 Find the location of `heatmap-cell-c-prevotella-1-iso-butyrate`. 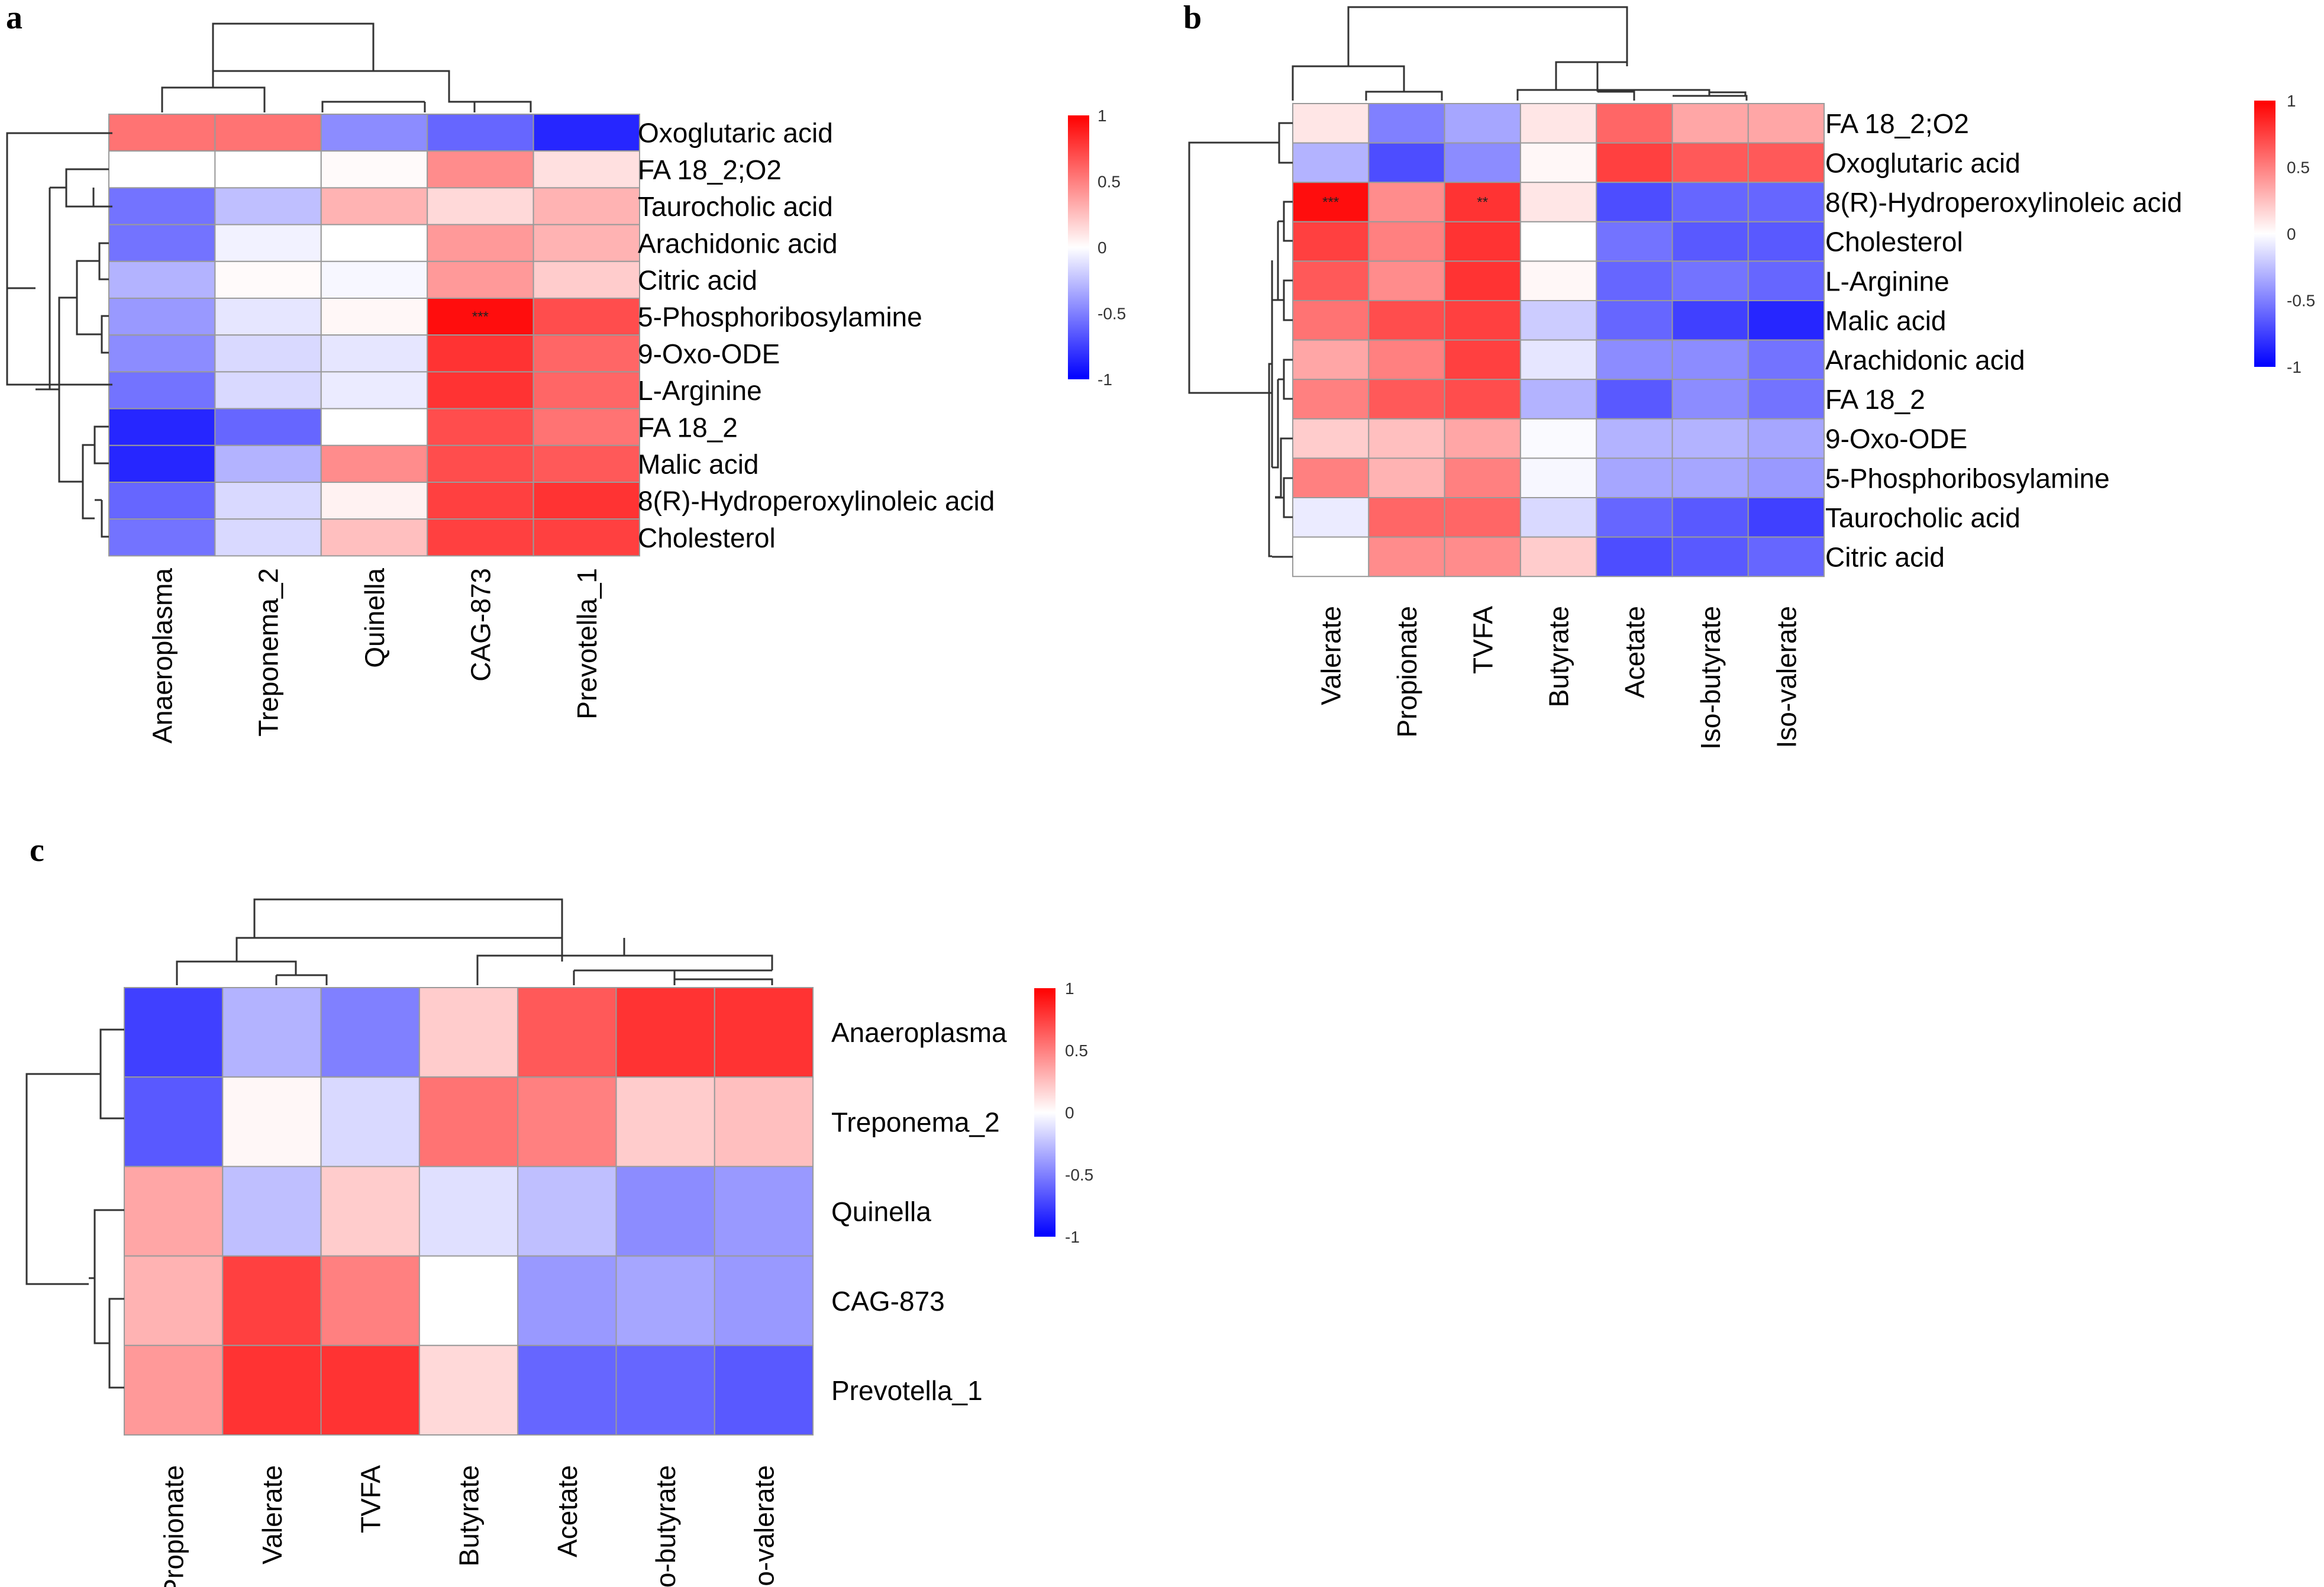

heatmap-cell-c-prevotella-1-iso-butyrate is located at coordinates (665, 1390).